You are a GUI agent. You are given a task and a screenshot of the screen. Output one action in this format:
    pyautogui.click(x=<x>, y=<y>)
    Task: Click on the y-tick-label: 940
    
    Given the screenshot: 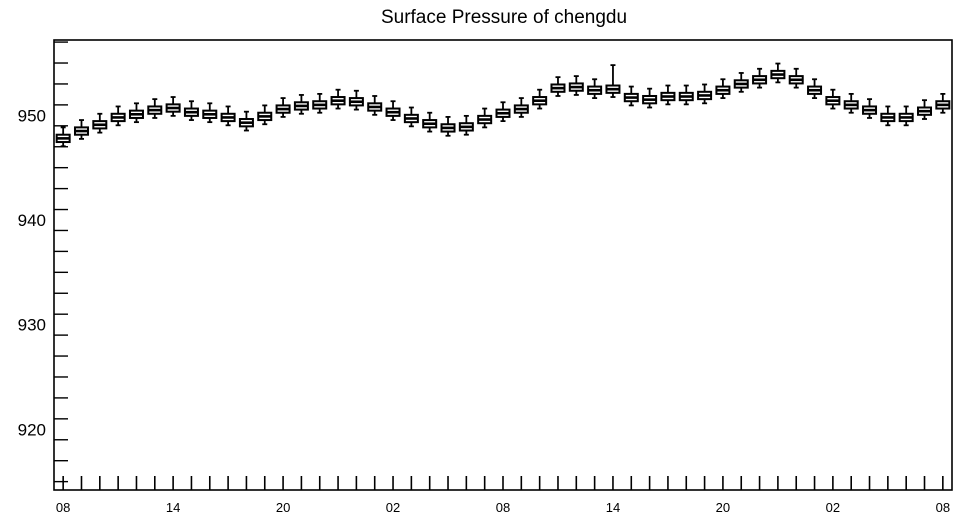 What is the action you would take?
    pyautogui.click(x=32, y=220)
    